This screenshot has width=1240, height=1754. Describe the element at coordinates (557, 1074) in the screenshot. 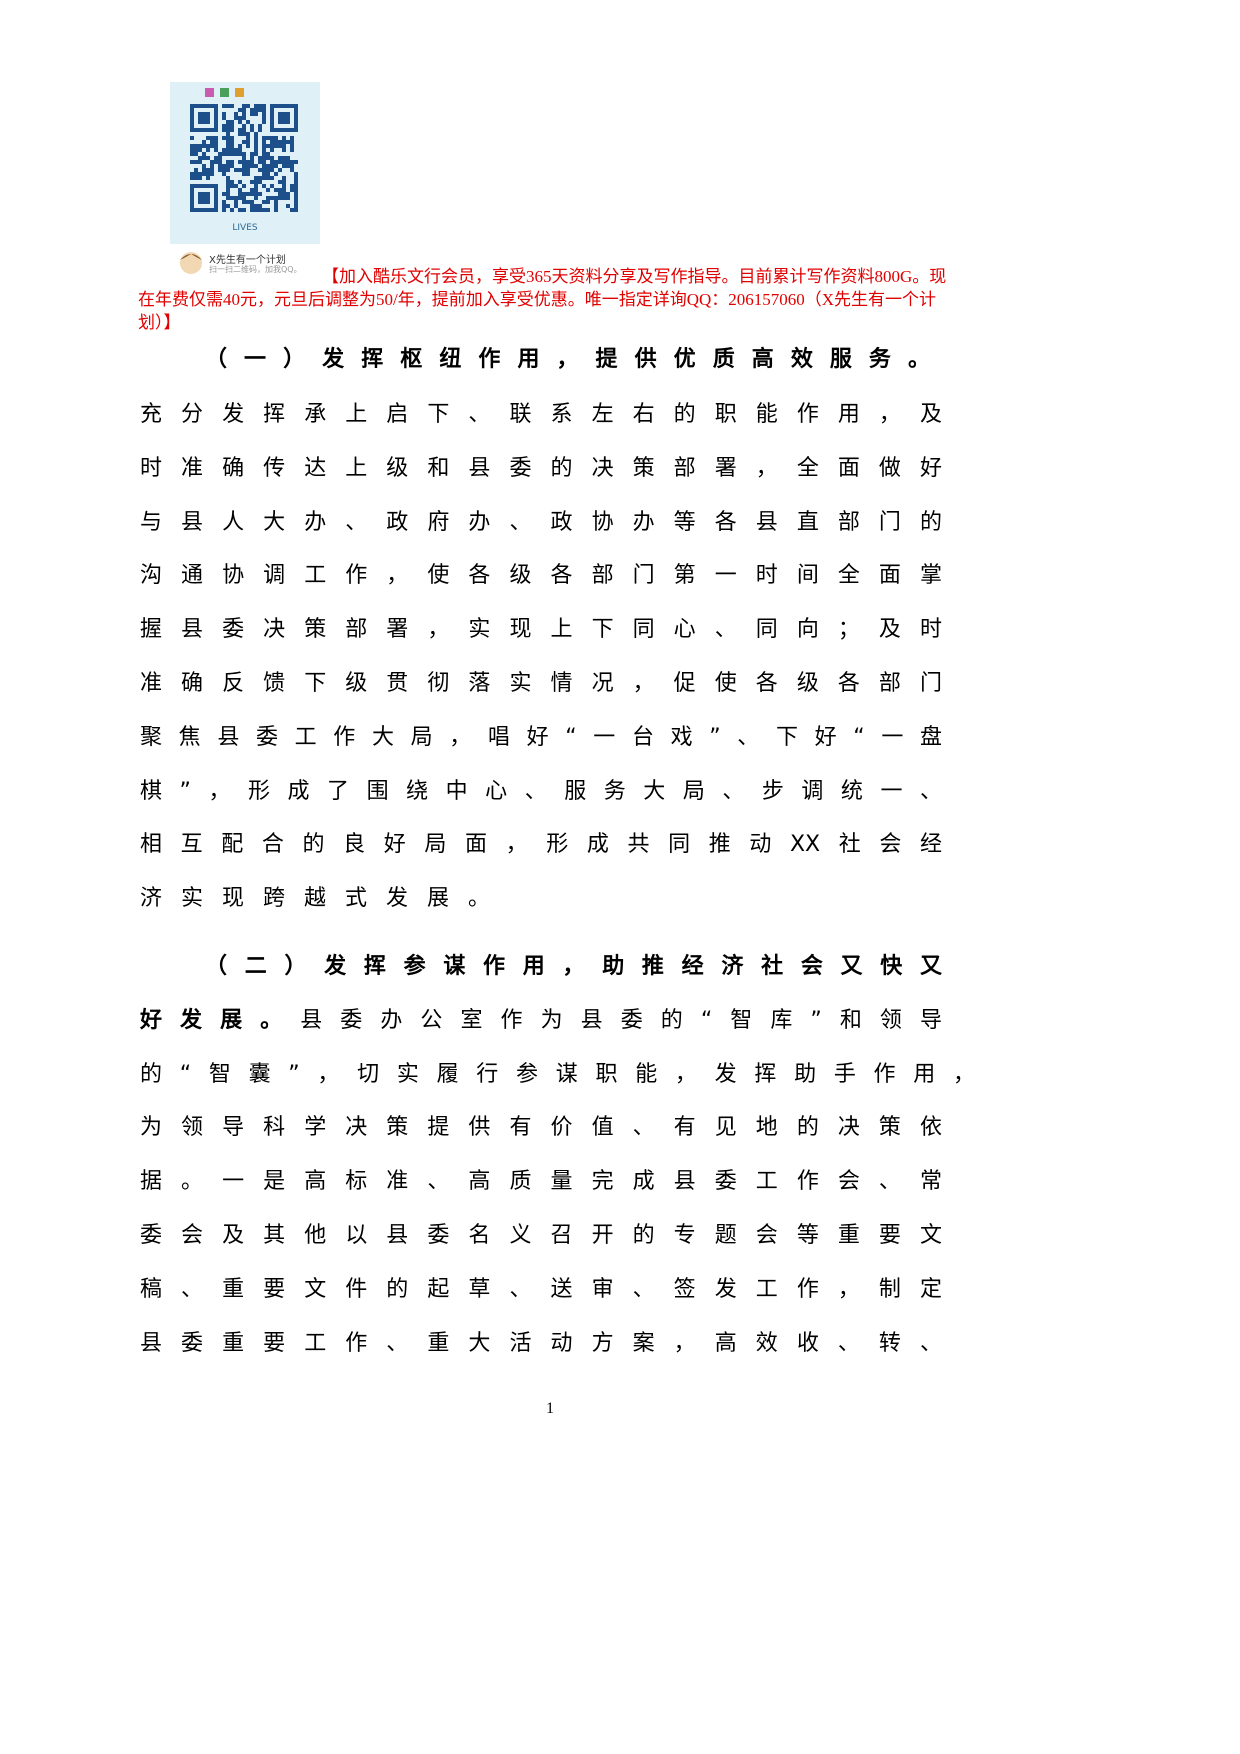

I see `body-line: 的“智囊”，切实履行参谋职能，发挥助手作用，` at that location.